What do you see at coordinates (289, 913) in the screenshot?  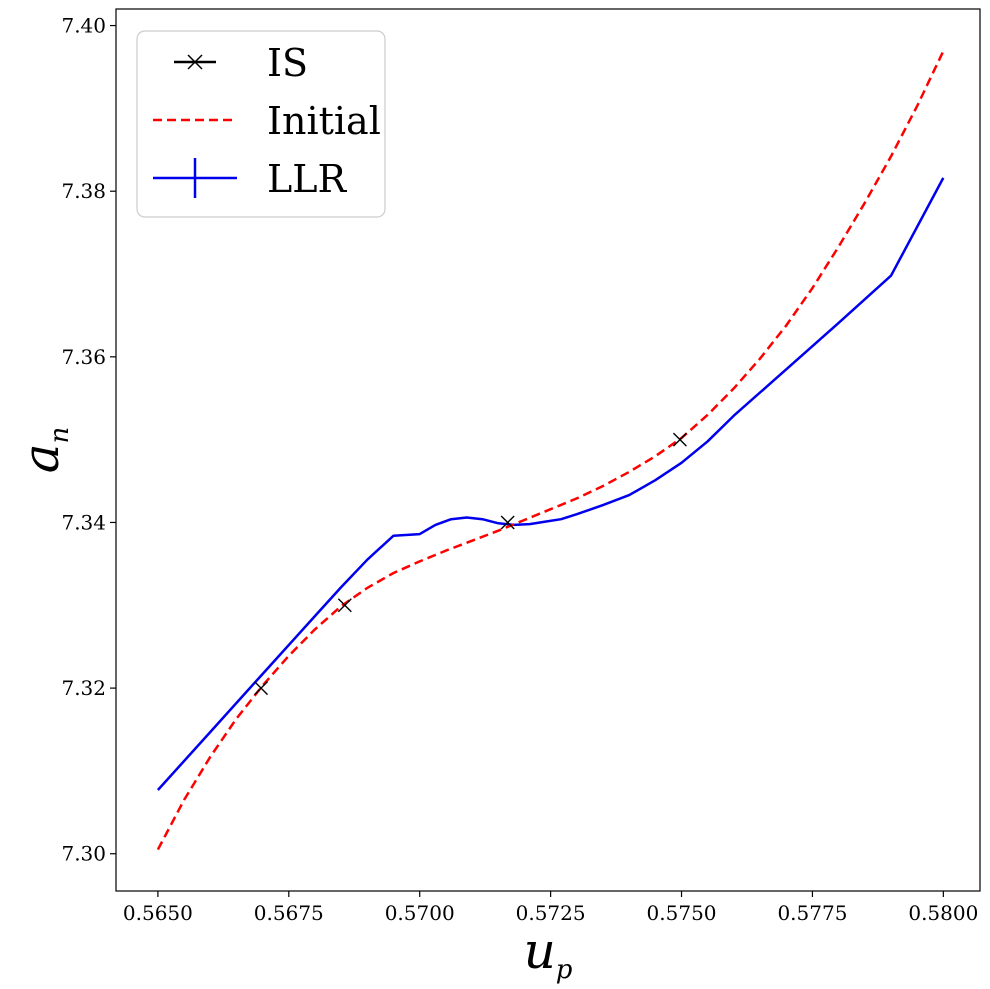 I see `x-tick-label: 0.5675` at bounding box center [289, 913].